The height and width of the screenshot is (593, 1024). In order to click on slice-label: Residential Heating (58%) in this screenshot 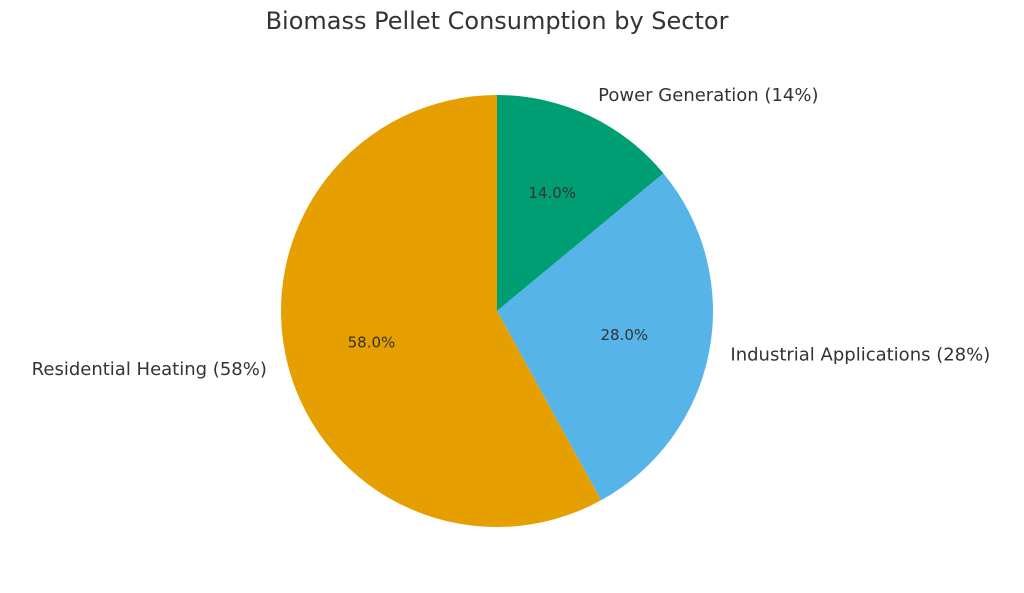, I will do `click(149, 369)`.